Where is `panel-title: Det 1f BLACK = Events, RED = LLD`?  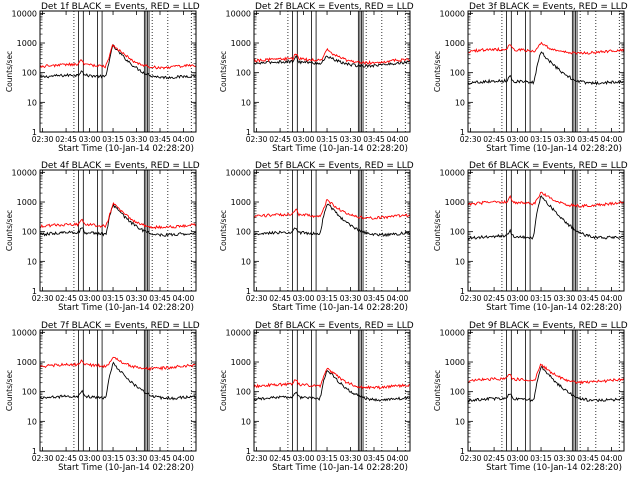
panel-title: Det 1f BLACK = Events, RED = LLD is located at coordinates (120, 7).